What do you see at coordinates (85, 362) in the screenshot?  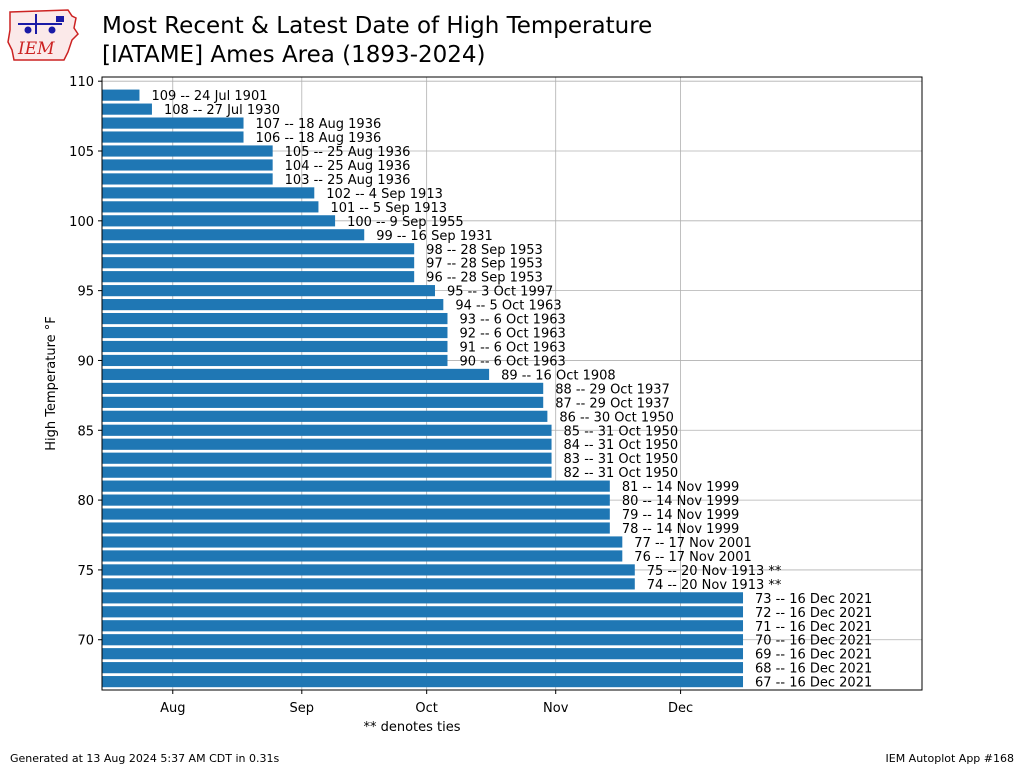 I see `y-axis-ticks: 70 75 80 85 90 95 100 105 110` at bounding box center [85, 362].